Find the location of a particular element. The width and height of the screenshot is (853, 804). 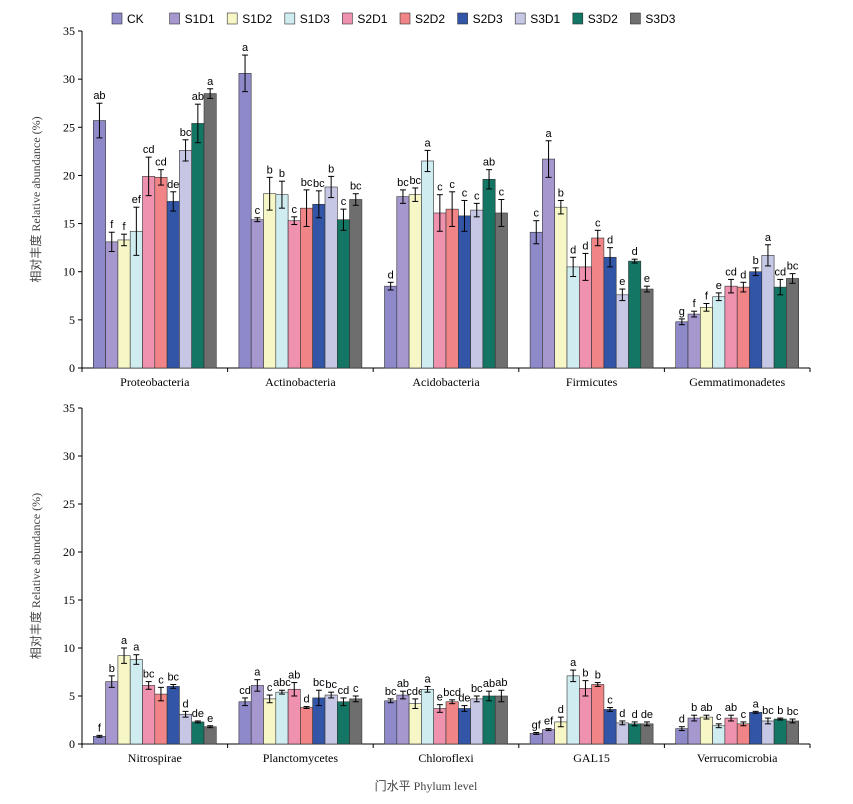

y-tick-label: 0 is located at coordinates (72, 368).